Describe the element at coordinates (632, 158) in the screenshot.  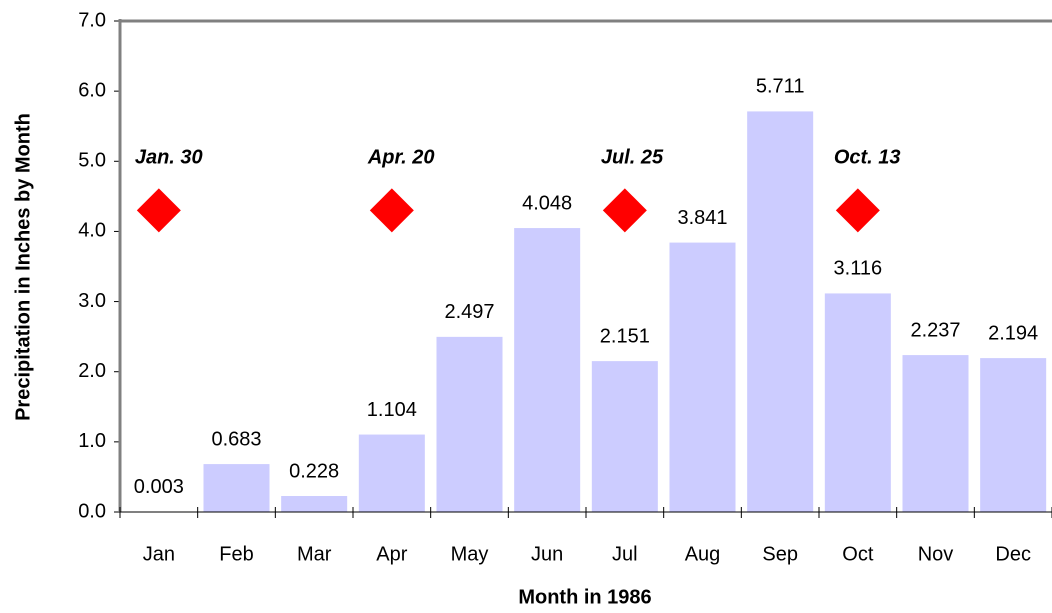
I see `annotation: Jul. 25` at that location.